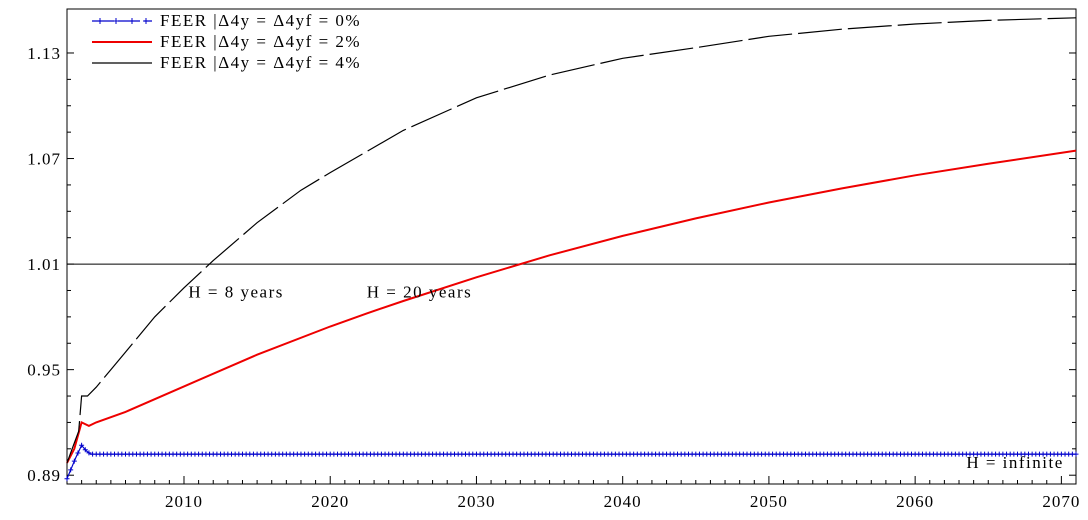  Describe the element at coordinates (1014, 462) in the screenshot. I see `annotation-label: H = infinite` at that location.